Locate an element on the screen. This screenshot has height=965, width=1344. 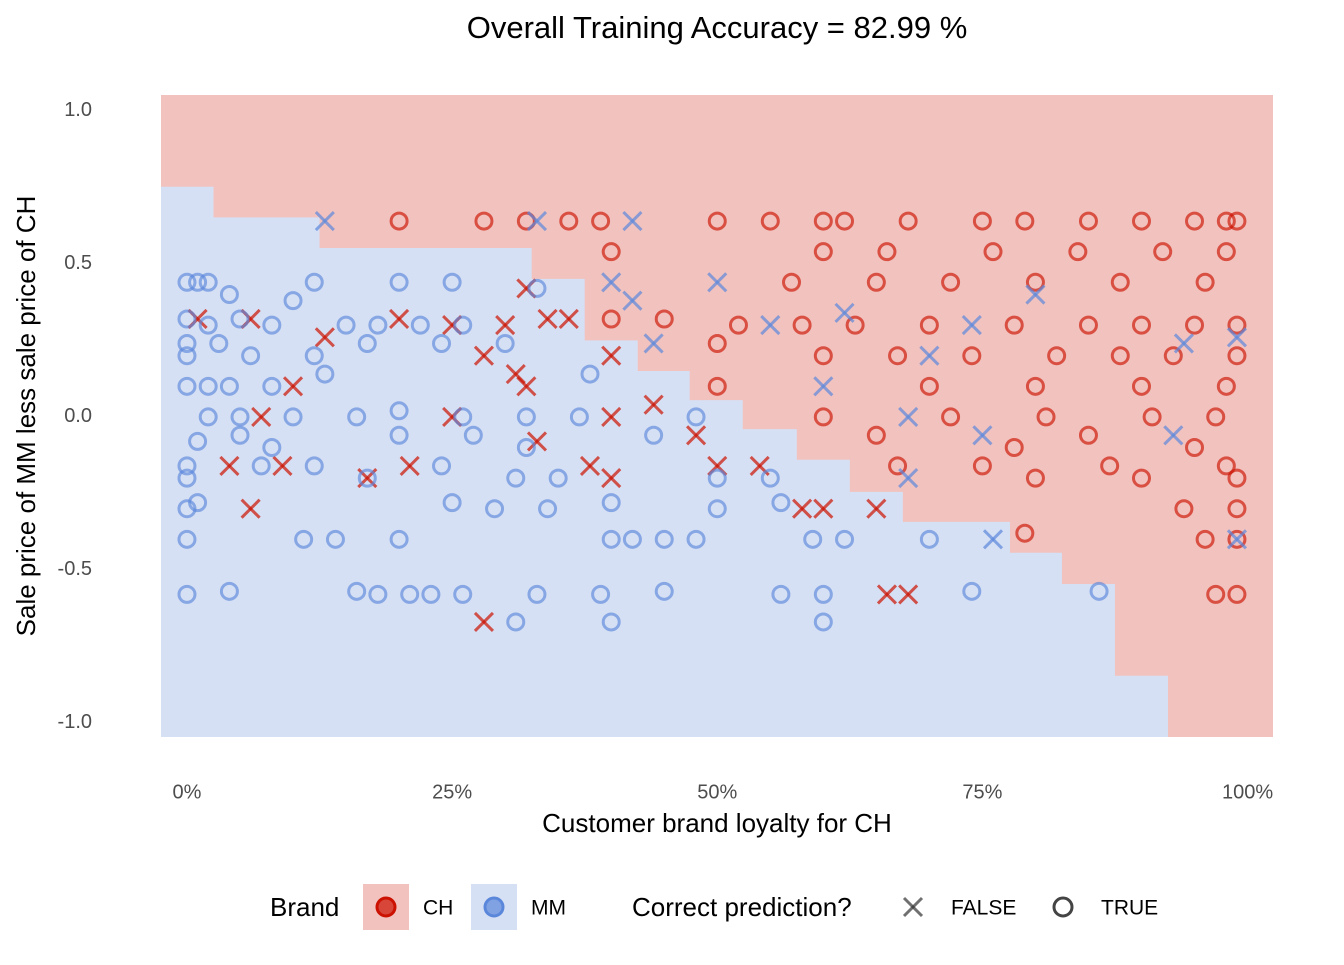
x-tick-label: 100% is located at coordinates (1247, 792).